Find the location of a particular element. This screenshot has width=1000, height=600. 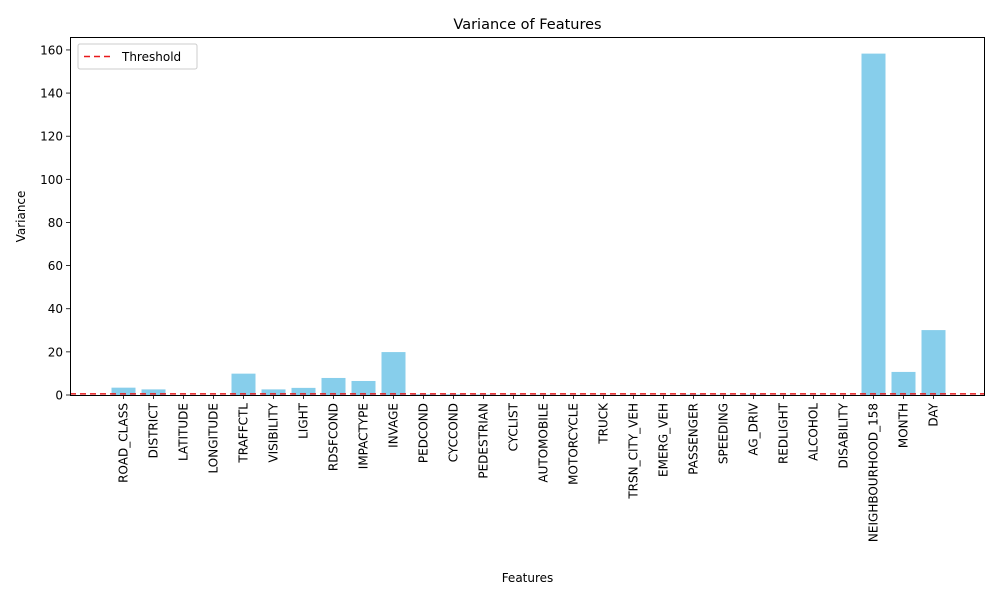

y-axis-title: Variance is located at coordinates (21, 217).